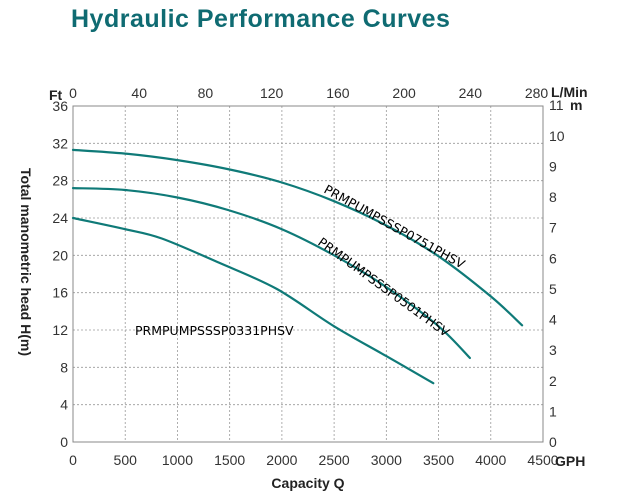 Image resolution: width=631 pixels, height=500 pixels. What do you see at coordinates (553, 197) in the screenshot?
I see `right-tick-label: 8` at bounding box center [553, 197].